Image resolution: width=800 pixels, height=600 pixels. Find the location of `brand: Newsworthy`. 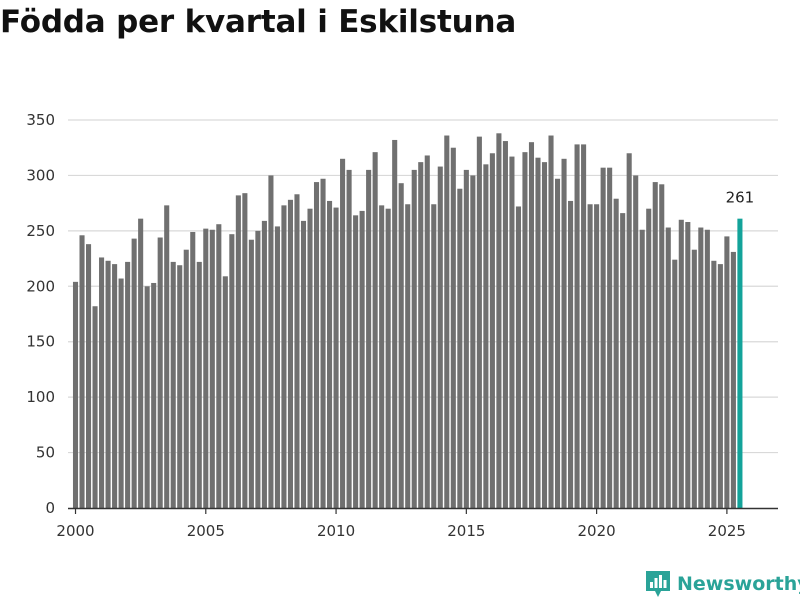

brand: Newsworthy is located at coordinates (722, 584).